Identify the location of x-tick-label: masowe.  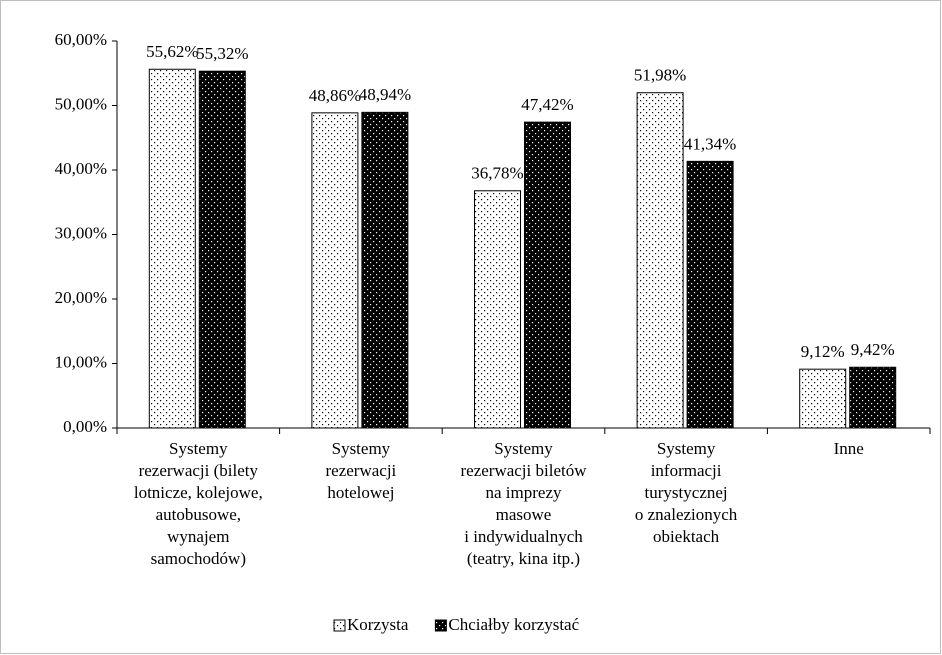
(524, 514).